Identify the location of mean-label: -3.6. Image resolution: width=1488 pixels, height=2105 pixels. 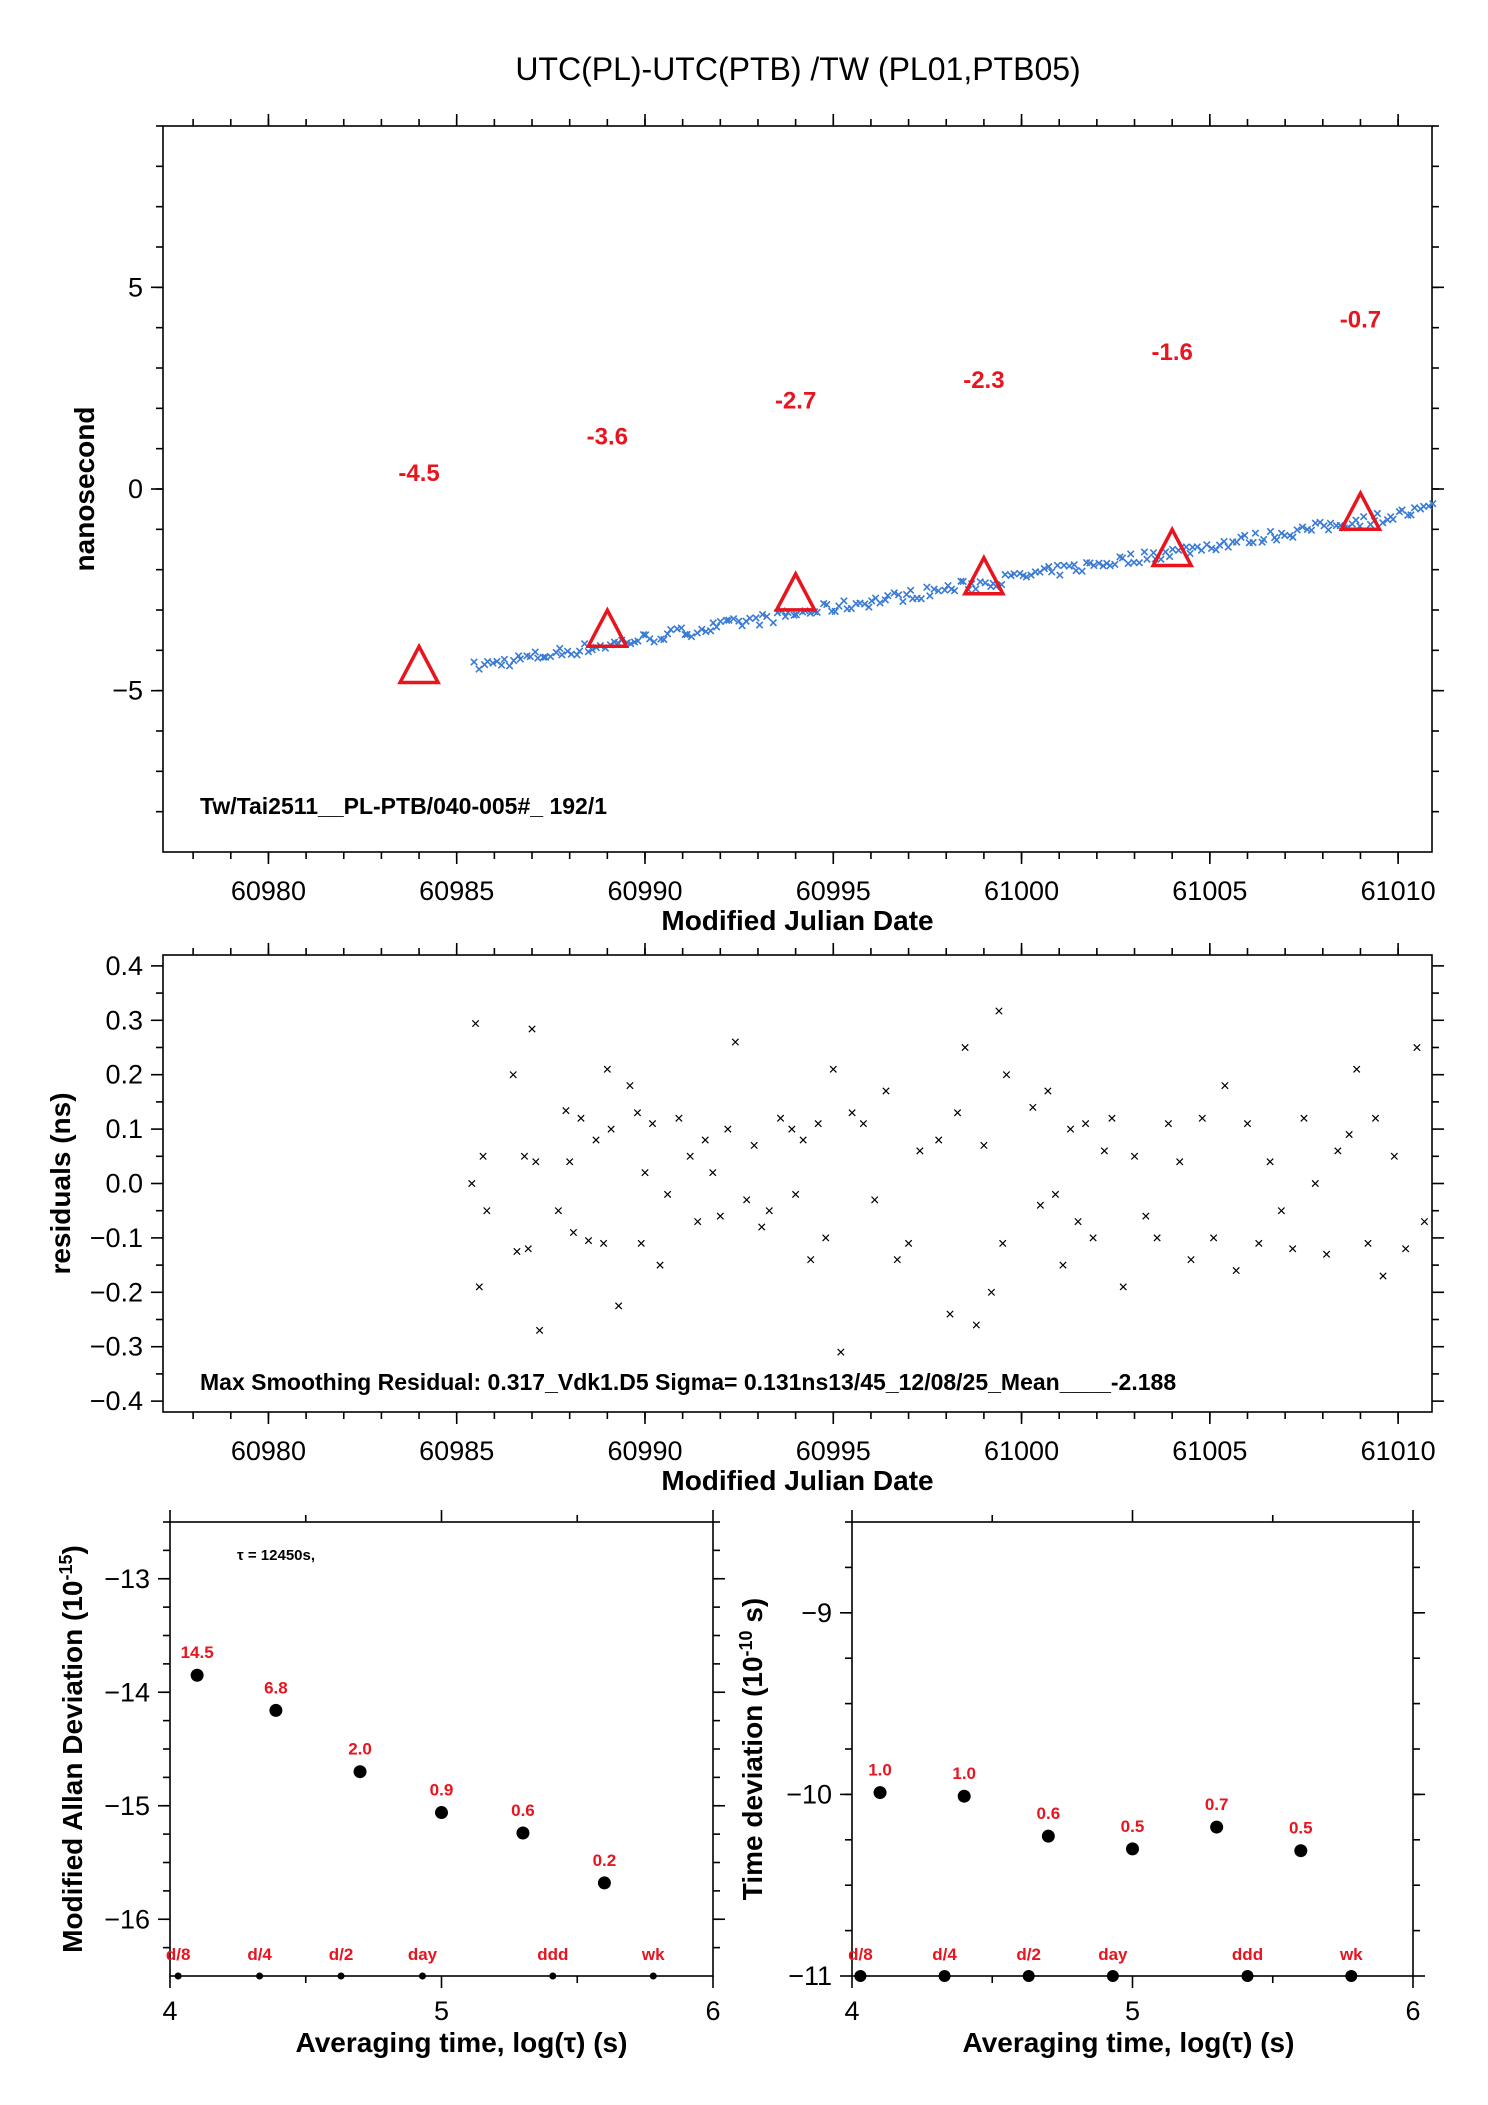
(607, 437).